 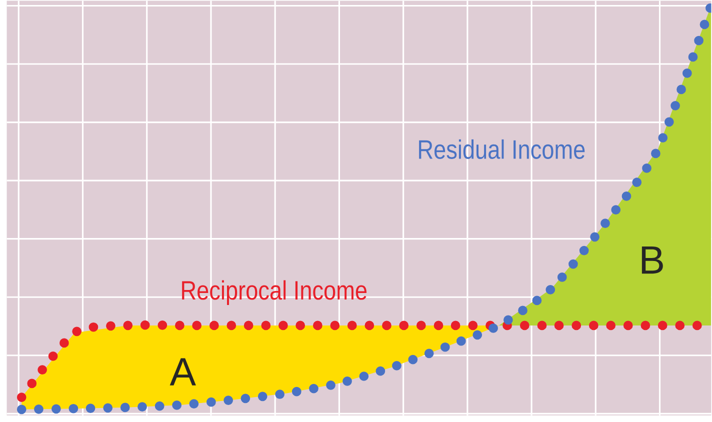 What do you see at coordinates (183, 372) in the screenshot?
I see `annotation: A` at bounding box center [183, 372].